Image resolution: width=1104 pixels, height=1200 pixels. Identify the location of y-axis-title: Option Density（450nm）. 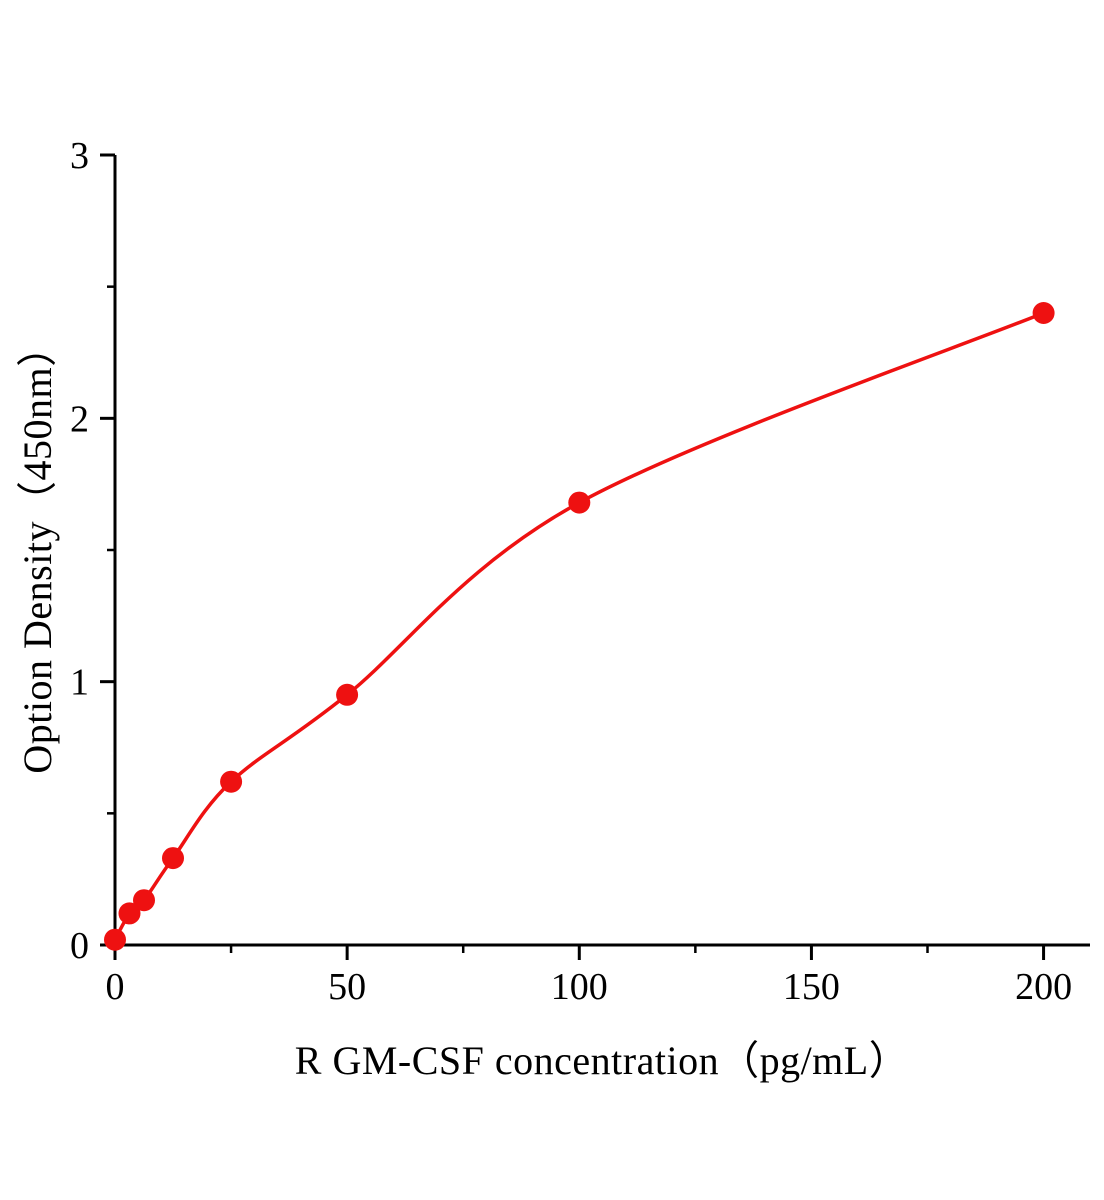
(37, 550).